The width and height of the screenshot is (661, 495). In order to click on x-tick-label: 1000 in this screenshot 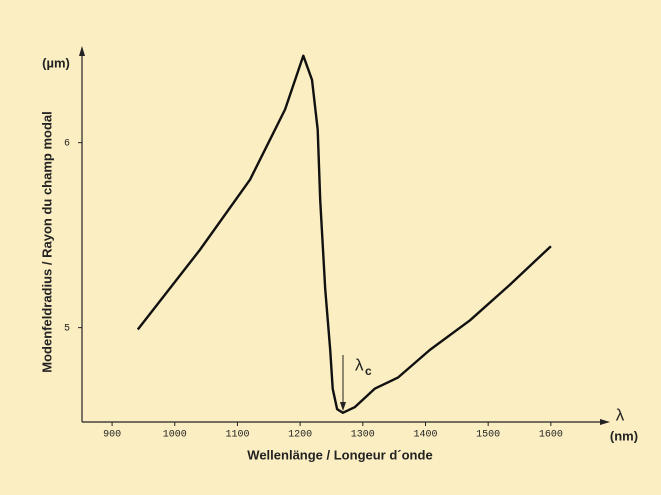, I will do `click(175, 435)`.